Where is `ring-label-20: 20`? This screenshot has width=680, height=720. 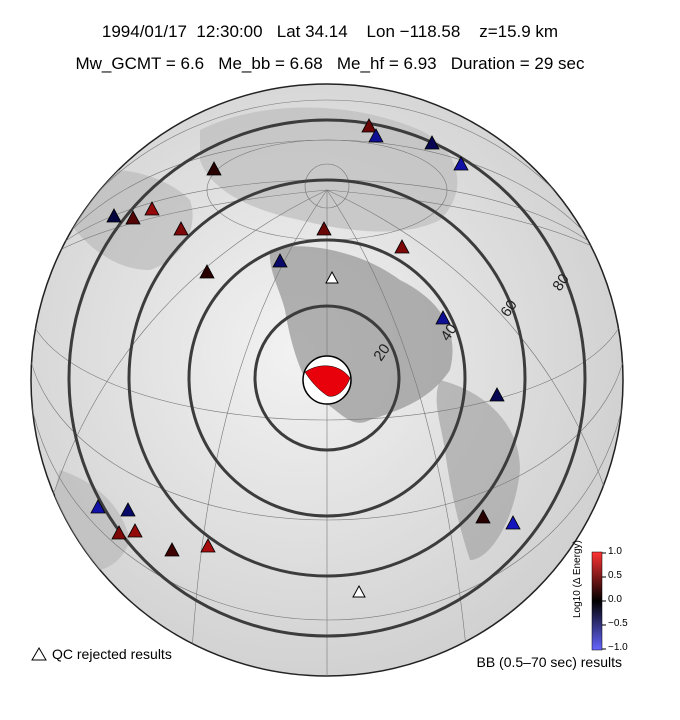
ring-label-20: 20 is located at coordinates (381, 352).